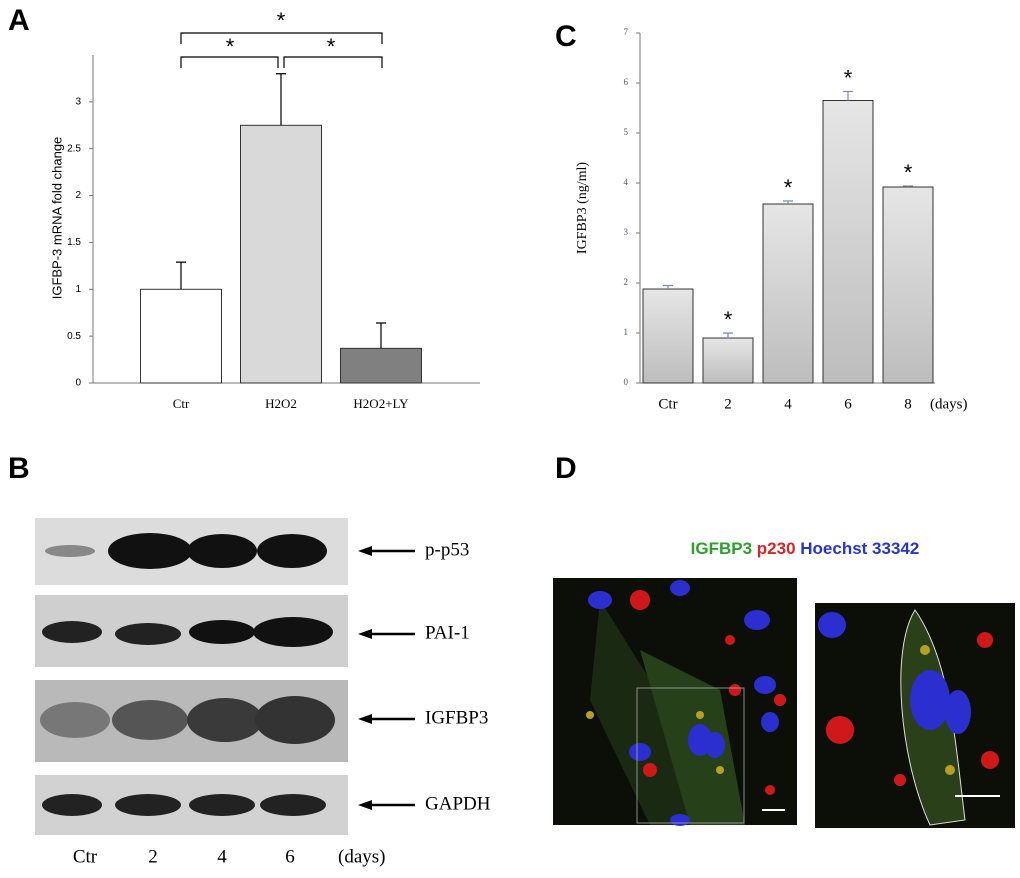 The image size is (1020, 878). I want to click on y-tick-label: 0.5, so click(74, 336).